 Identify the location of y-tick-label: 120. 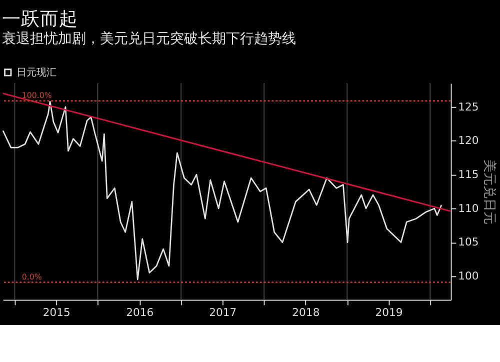
(468, 141).